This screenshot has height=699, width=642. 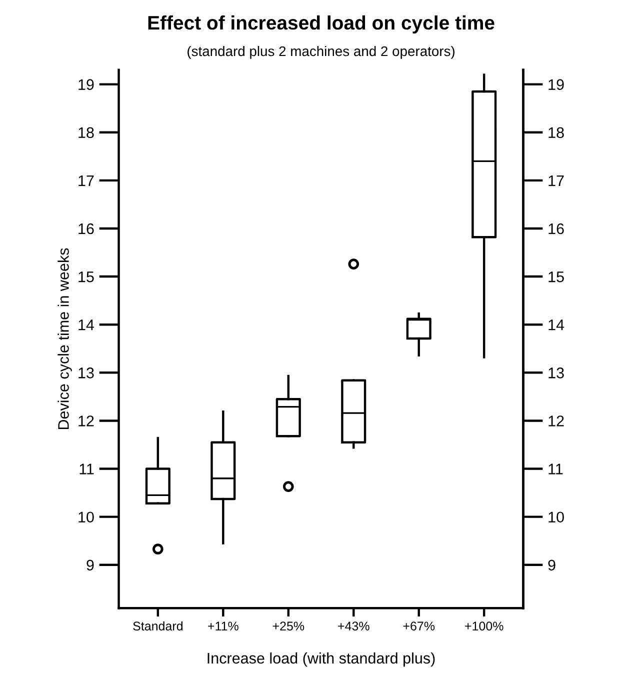 What do you see at coordinates (556, 517) in the screenshot?
I see `y2-tick-label: 10` at bounding box center [556, 517].